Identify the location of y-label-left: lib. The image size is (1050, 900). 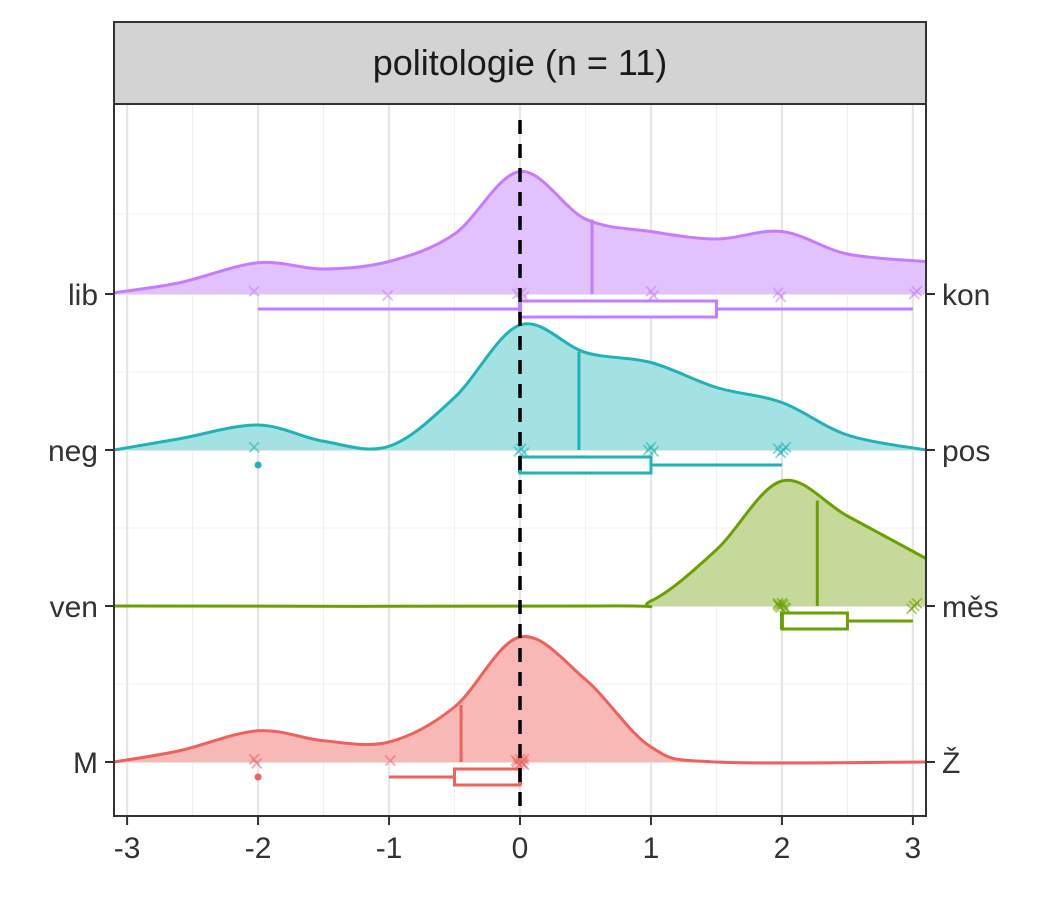
(83, 295).